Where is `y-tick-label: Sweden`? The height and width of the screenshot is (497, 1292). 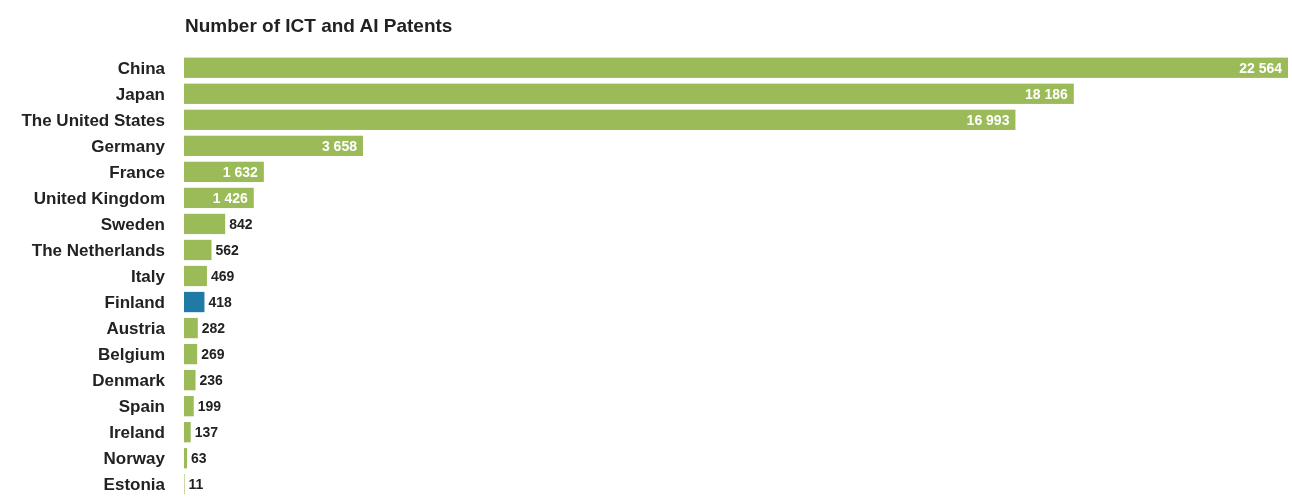
y-tick-label: Sweden is located at coordinates (132, 224).